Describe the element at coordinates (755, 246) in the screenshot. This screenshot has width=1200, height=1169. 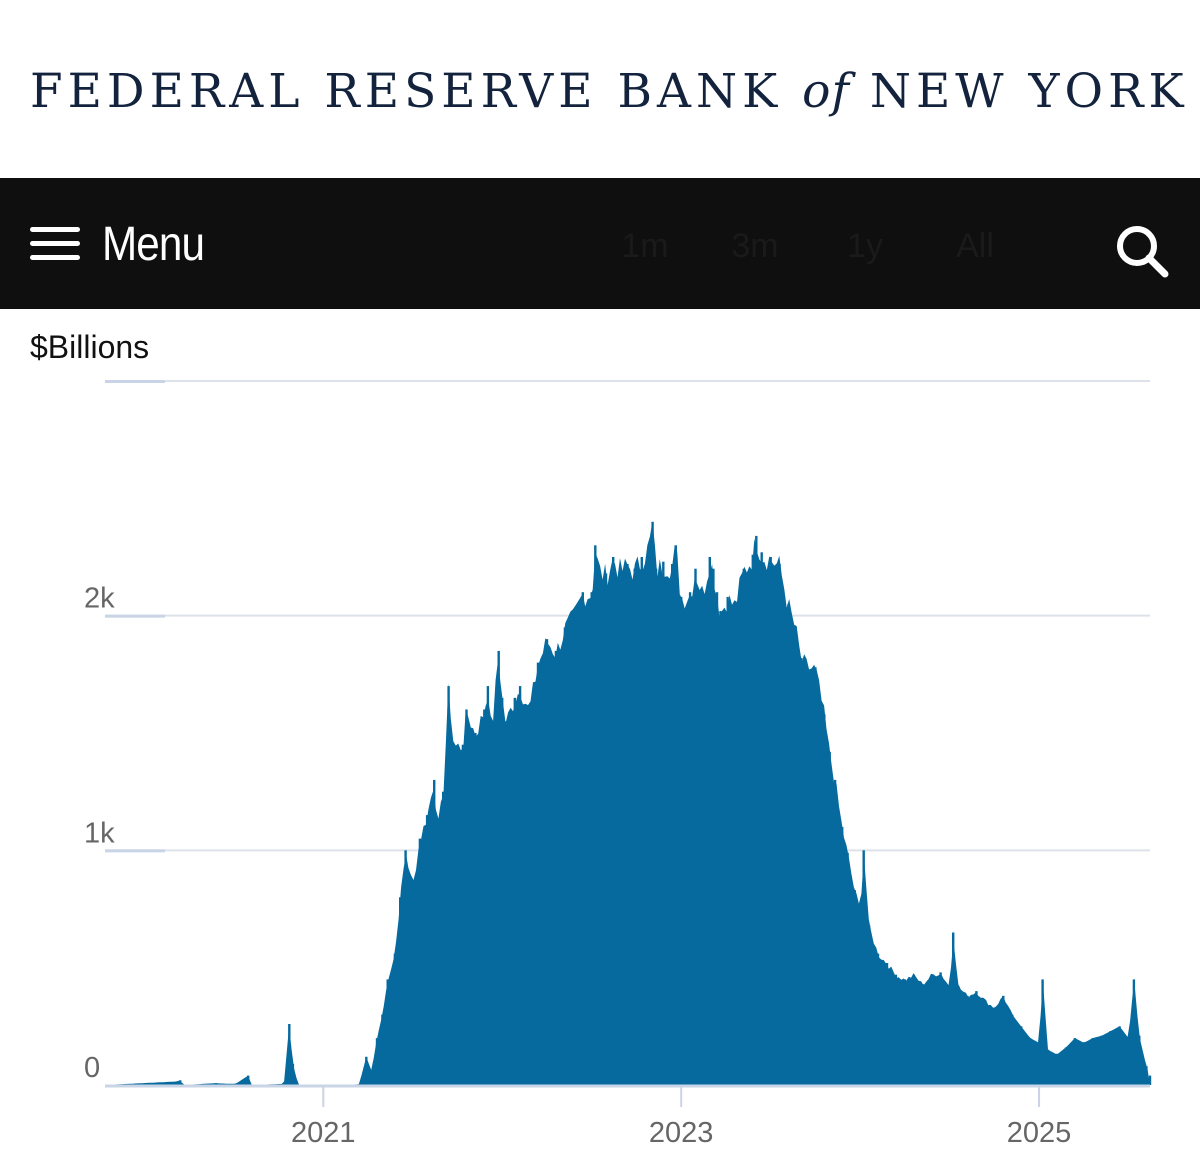
I see `range-3m-button: 3m` at that location.